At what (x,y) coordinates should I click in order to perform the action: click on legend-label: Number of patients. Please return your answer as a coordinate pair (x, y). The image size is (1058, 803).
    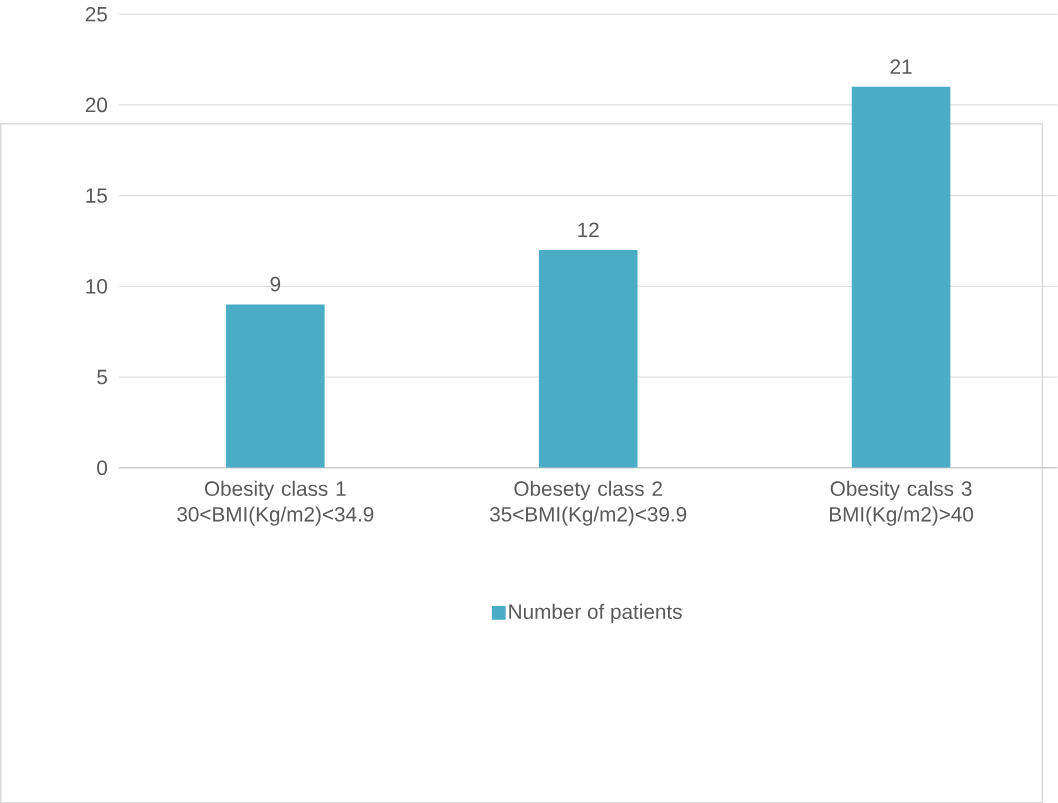
    Looking at the image, I should click on (595, 613).